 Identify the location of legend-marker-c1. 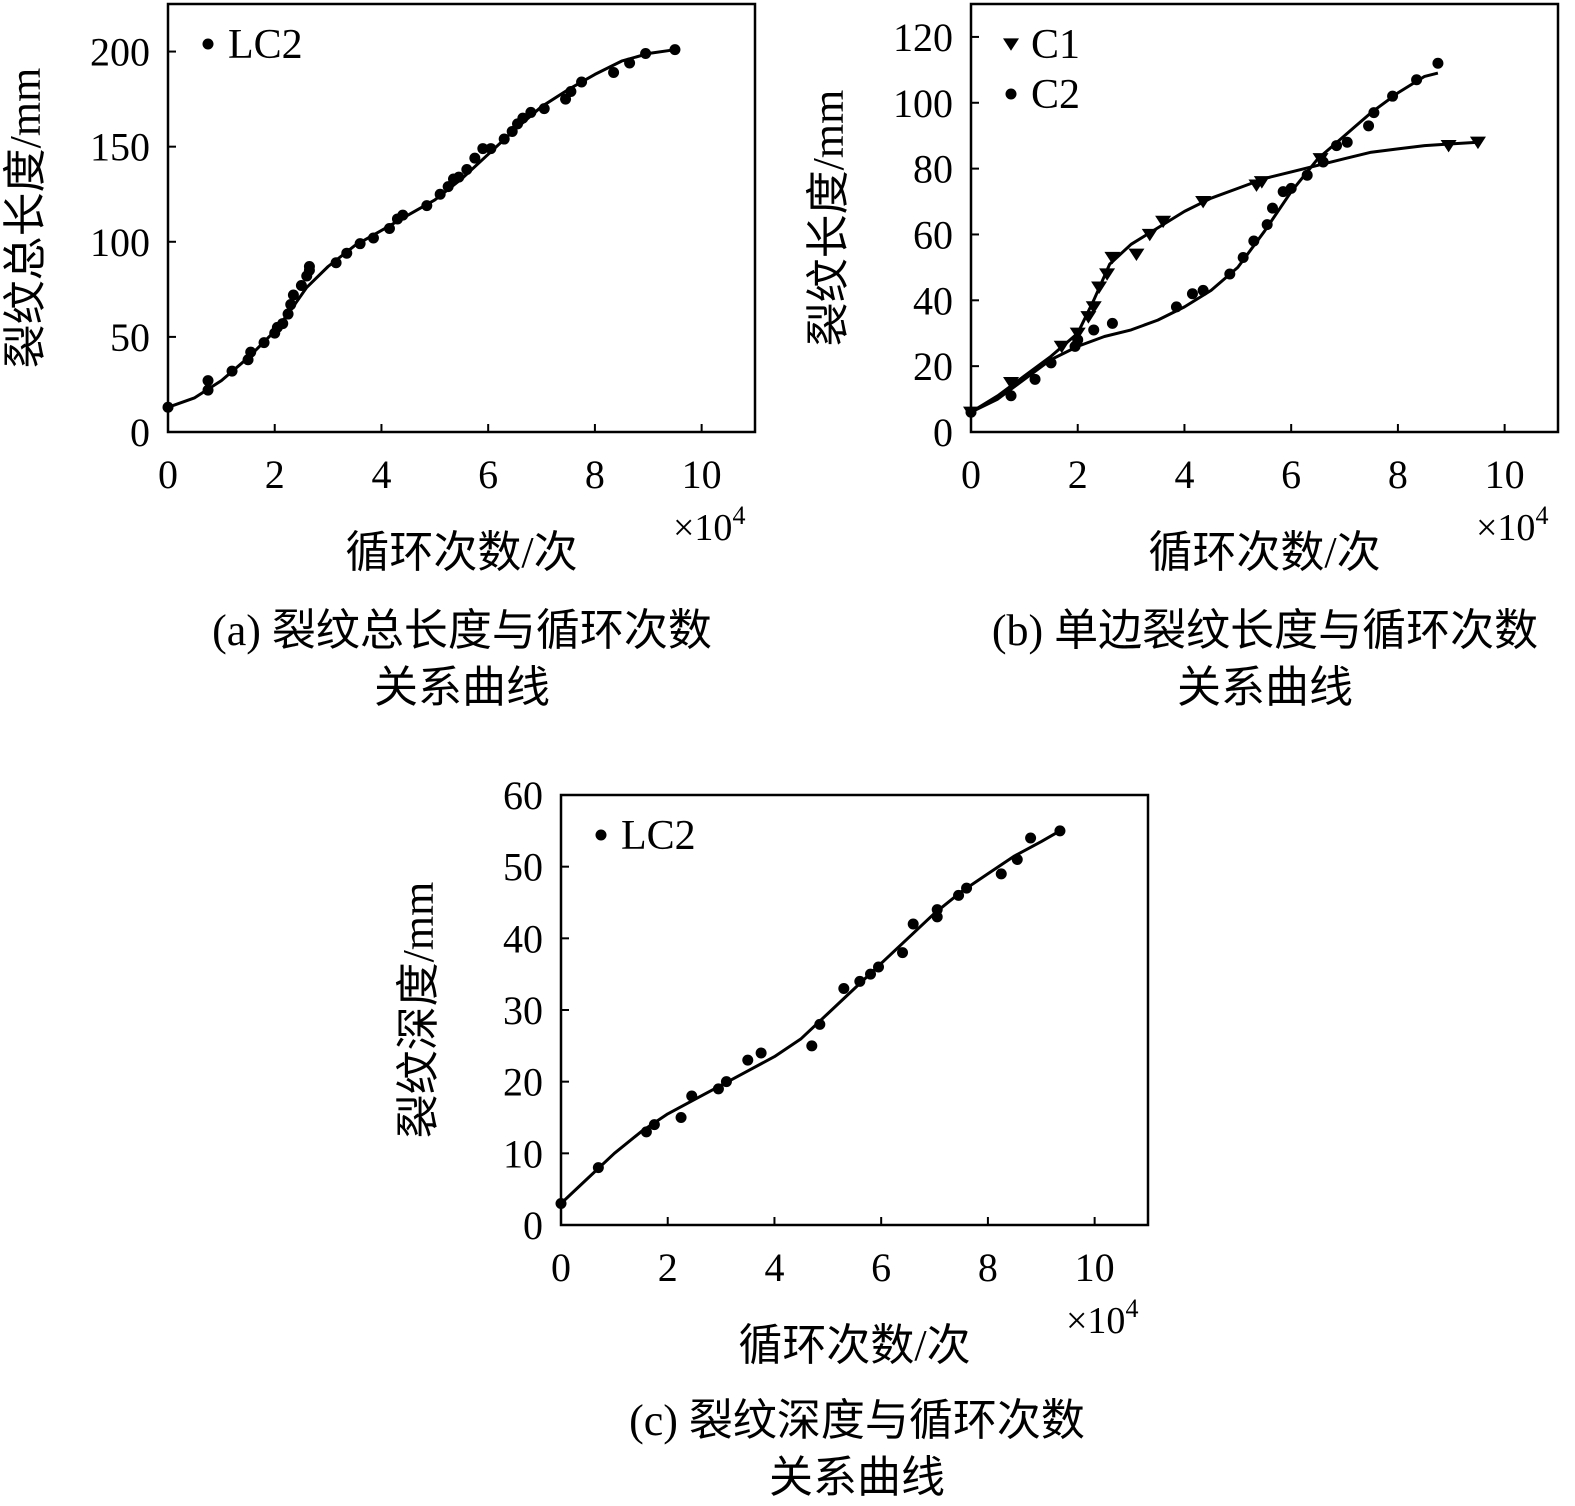
(1011, 44).